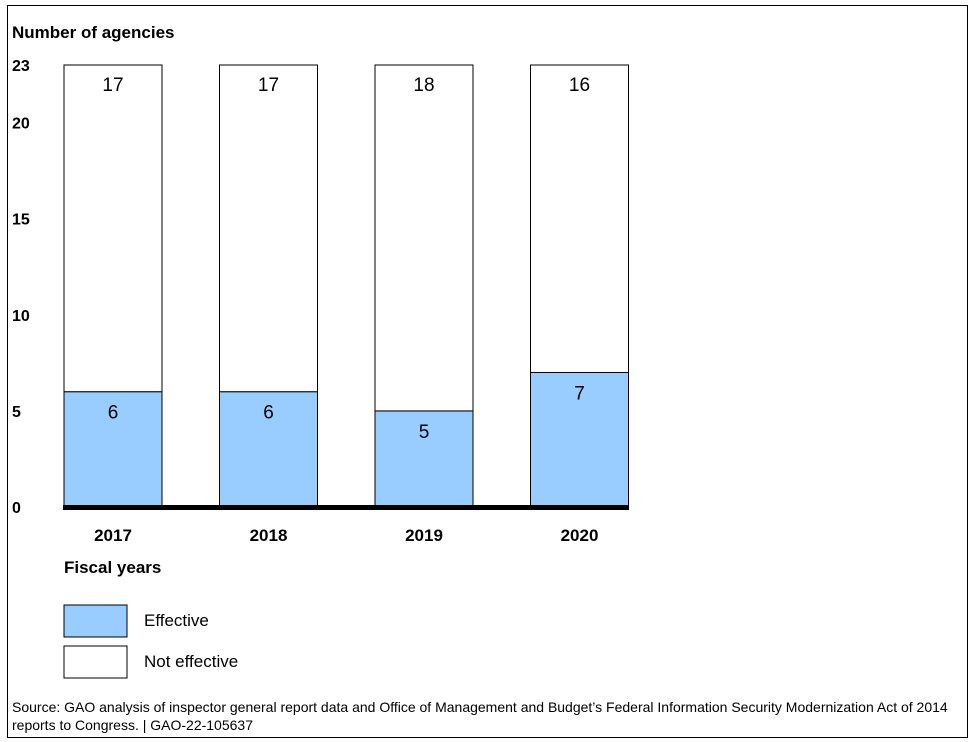 This screenshot has width=972, height=742. What do you see at coordinates (423, 85) in the screenshot?
I see `data-label: 18` at bounding box center [423, 85].